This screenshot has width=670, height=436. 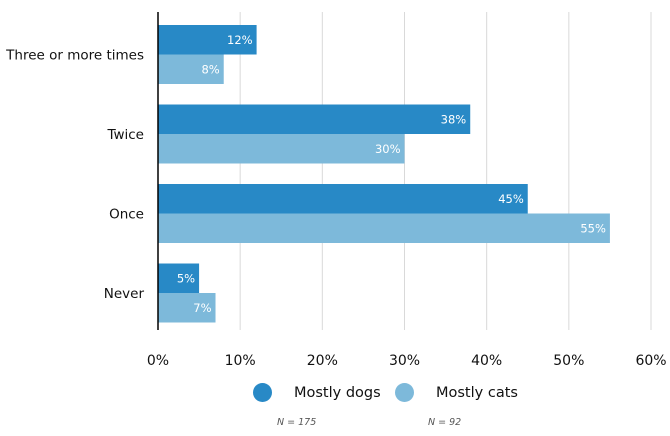 I want to click on legend-item-dogs: Mostly dogs, so click(x=317, y=392).